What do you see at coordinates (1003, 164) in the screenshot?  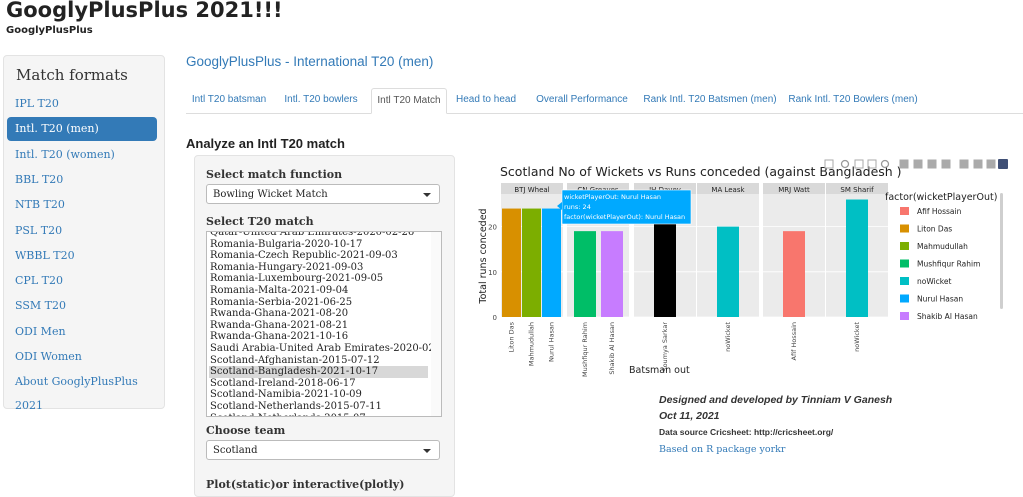 I see `plotly-logo-icon` at bounding box center [1003, 164].